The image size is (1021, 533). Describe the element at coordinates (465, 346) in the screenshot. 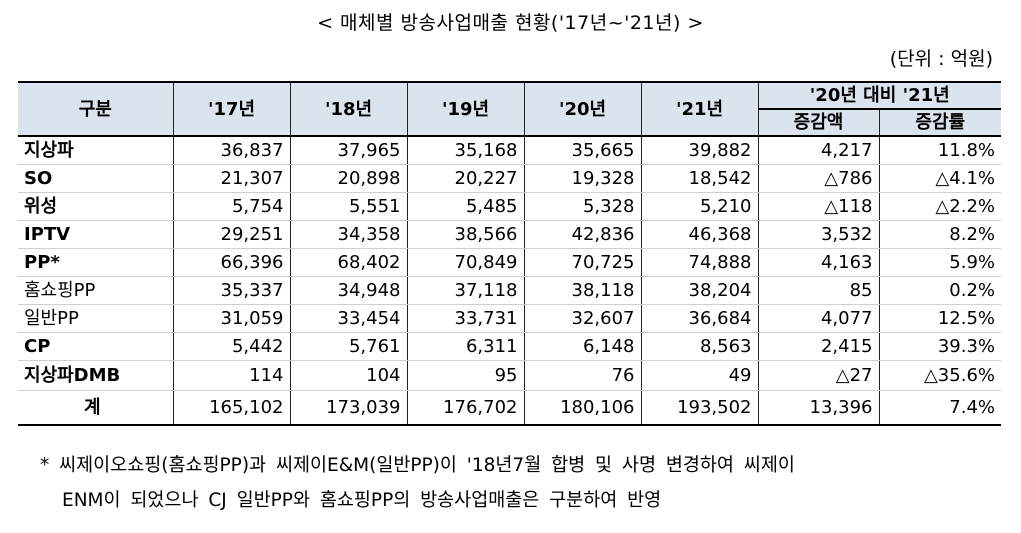

I see `year-value-cell: 6,311` at that location.